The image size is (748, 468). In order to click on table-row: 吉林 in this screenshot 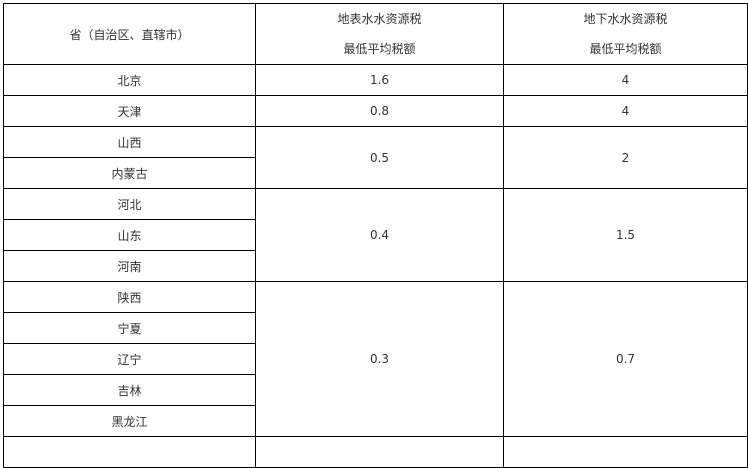, I will do `click(375, 390)`.